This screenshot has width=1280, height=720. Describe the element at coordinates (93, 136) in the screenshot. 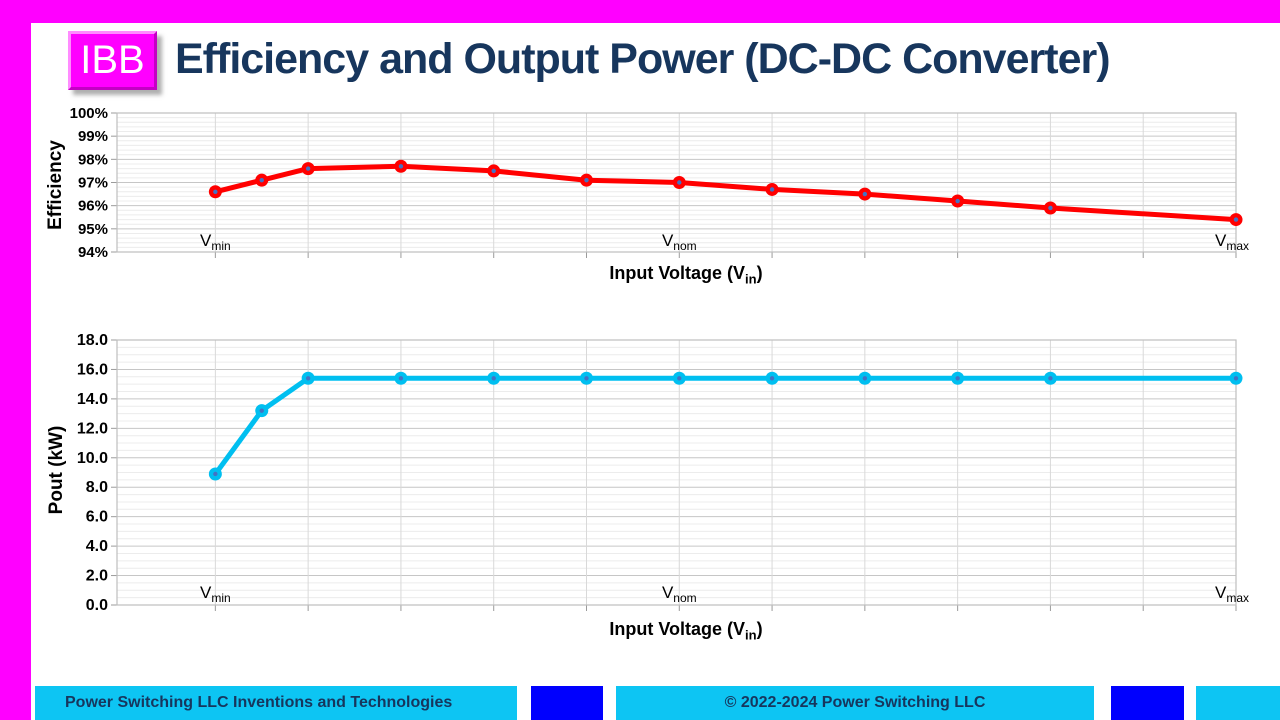

I see `y-tick-label: 99%` at that location.